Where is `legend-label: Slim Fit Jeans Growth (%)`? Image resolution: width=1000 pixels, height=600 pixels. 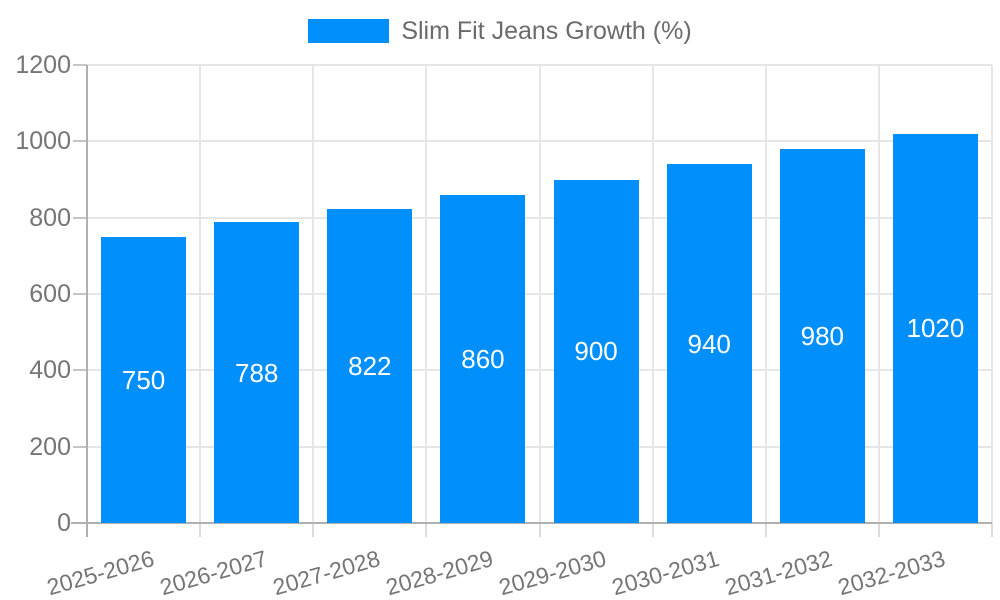 legend-label: Slim Fit Jeans Growth (%) is located at coordinates (546, 31).